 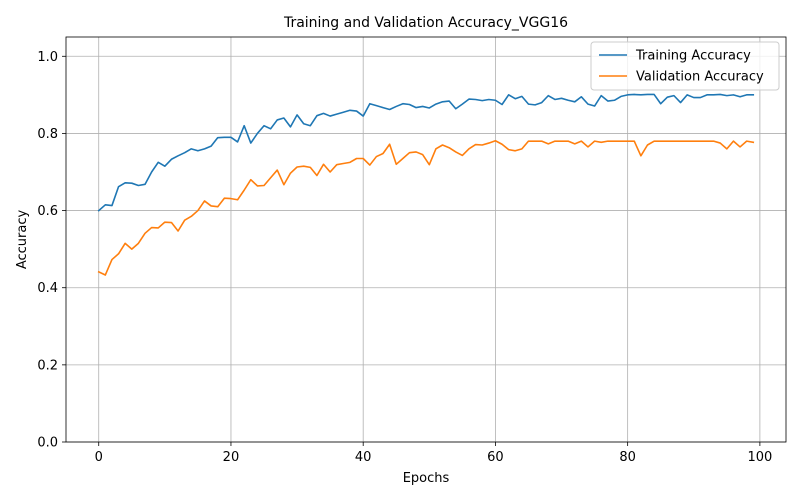 I want to click on y-axis-label: Accuracy, so click(x=22, y=240).